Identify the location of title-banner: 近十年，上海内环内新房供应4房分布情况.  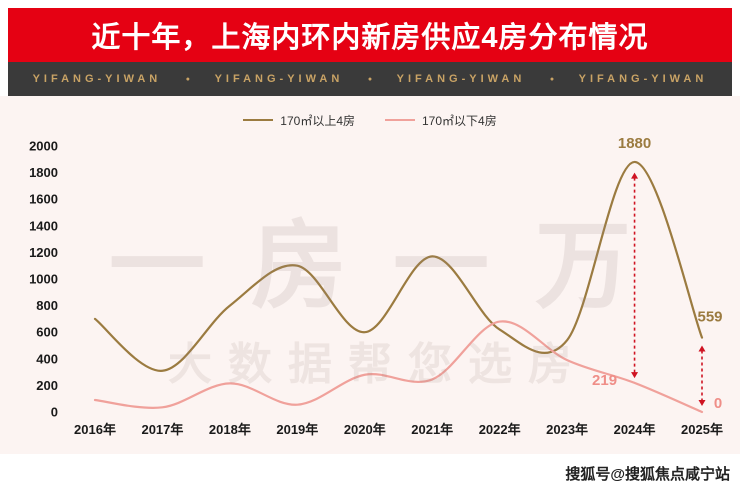
(370, 35).